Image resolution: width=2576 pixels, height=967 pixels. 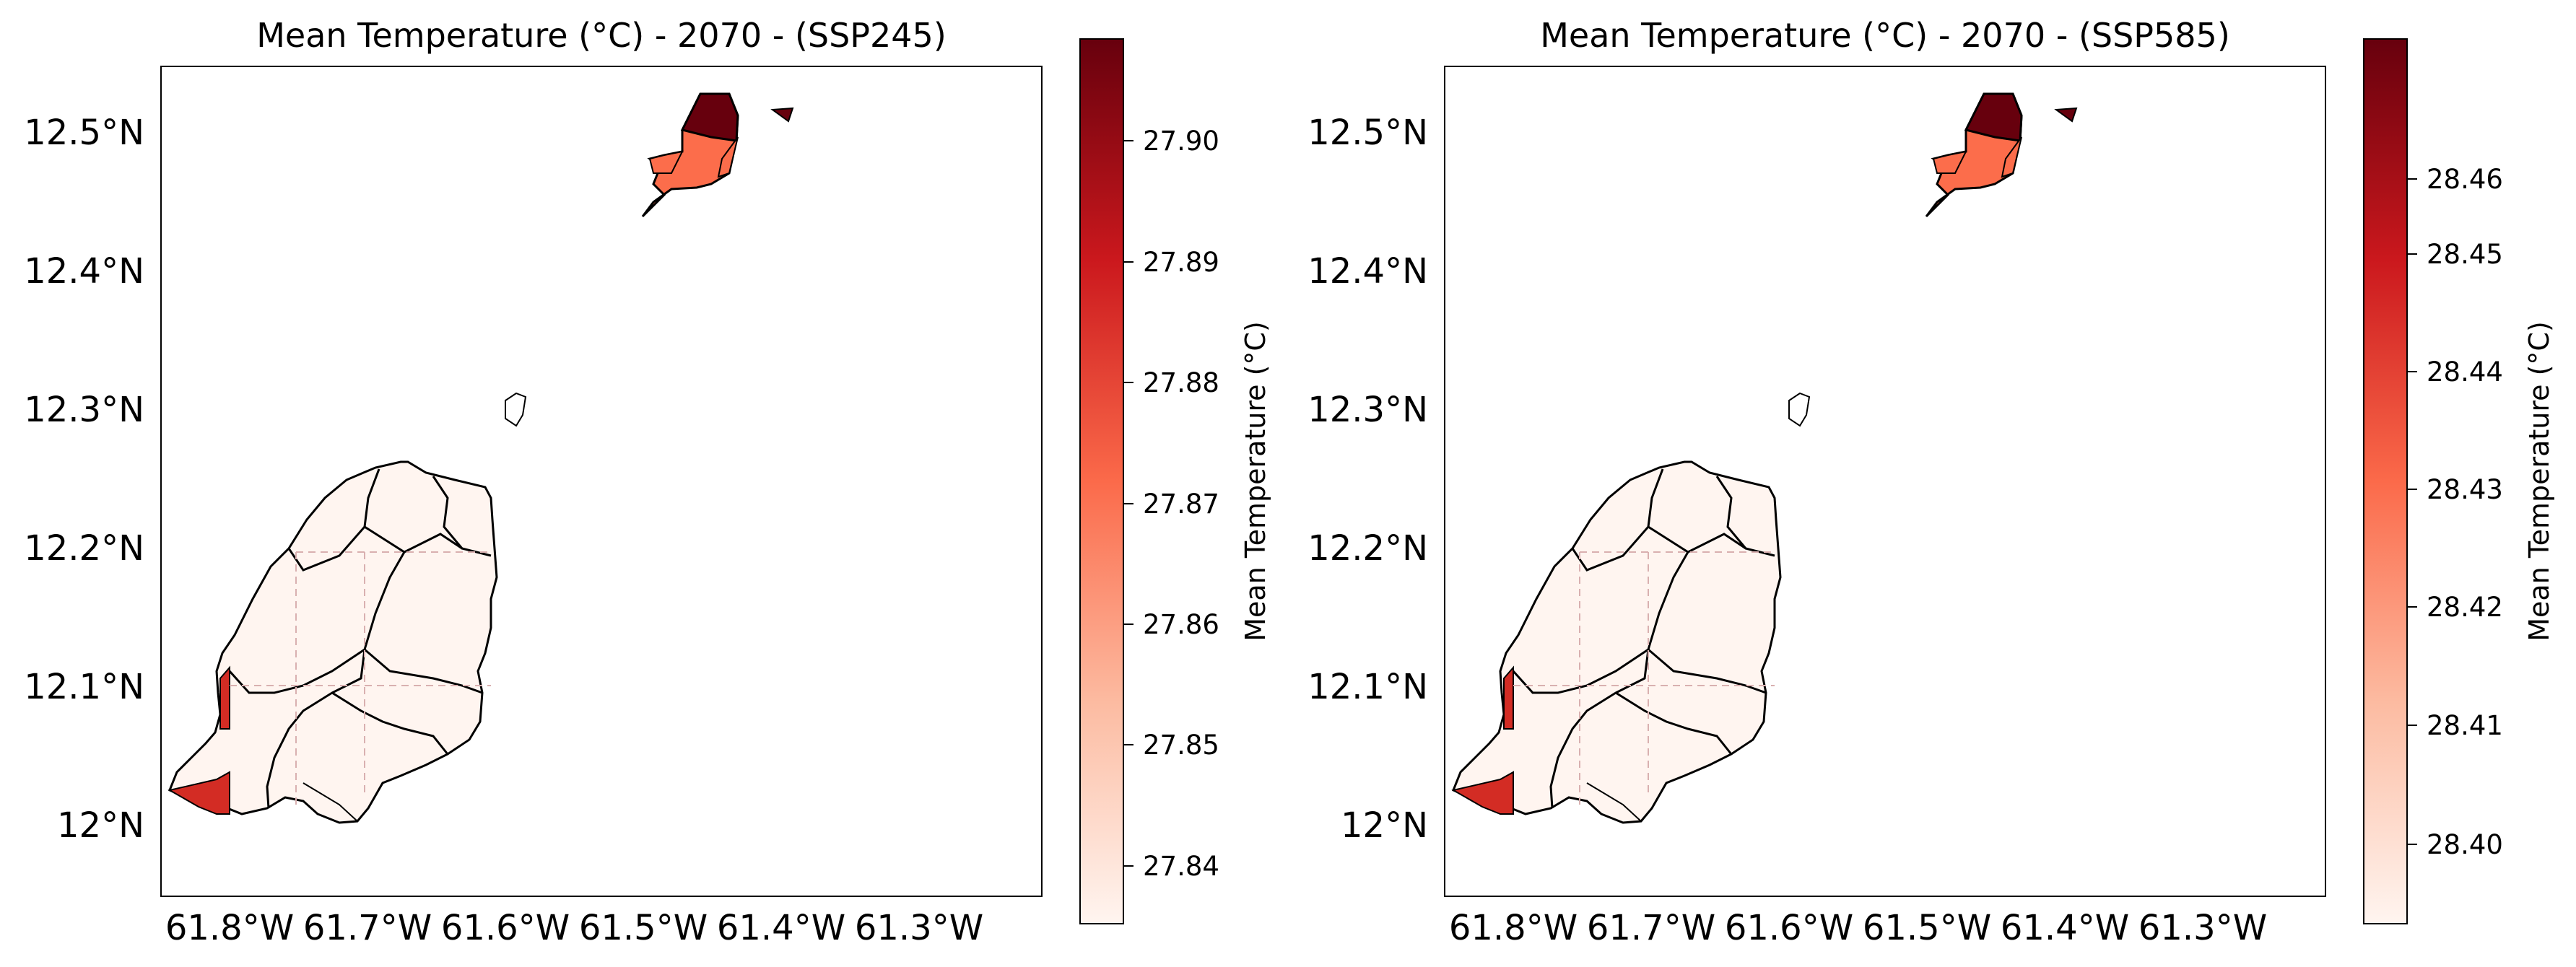 I want to click on colorbar-tick: 28.43, so click(x=2465, y=489).